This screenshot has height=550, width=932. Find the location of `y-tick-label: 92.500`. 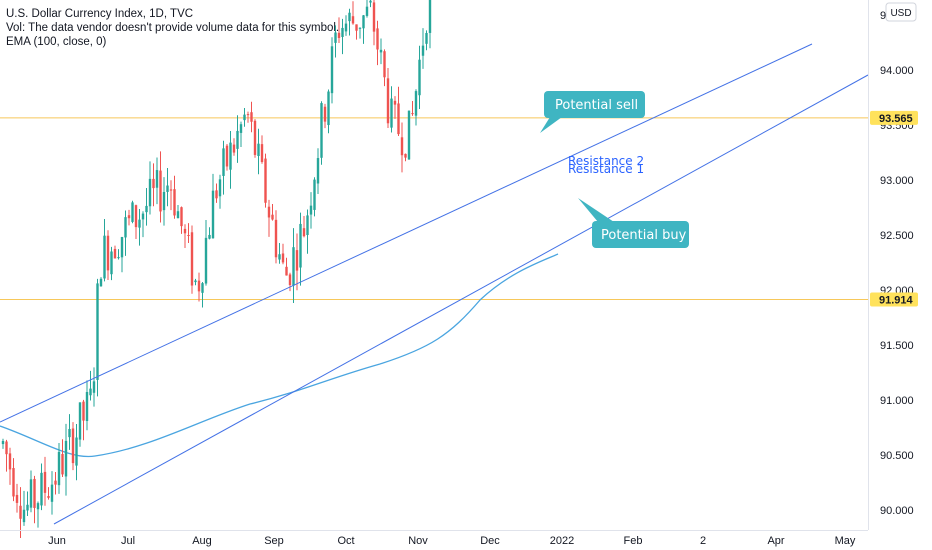

y-tick-label: 92.500 is located at coordinates (897, 236).